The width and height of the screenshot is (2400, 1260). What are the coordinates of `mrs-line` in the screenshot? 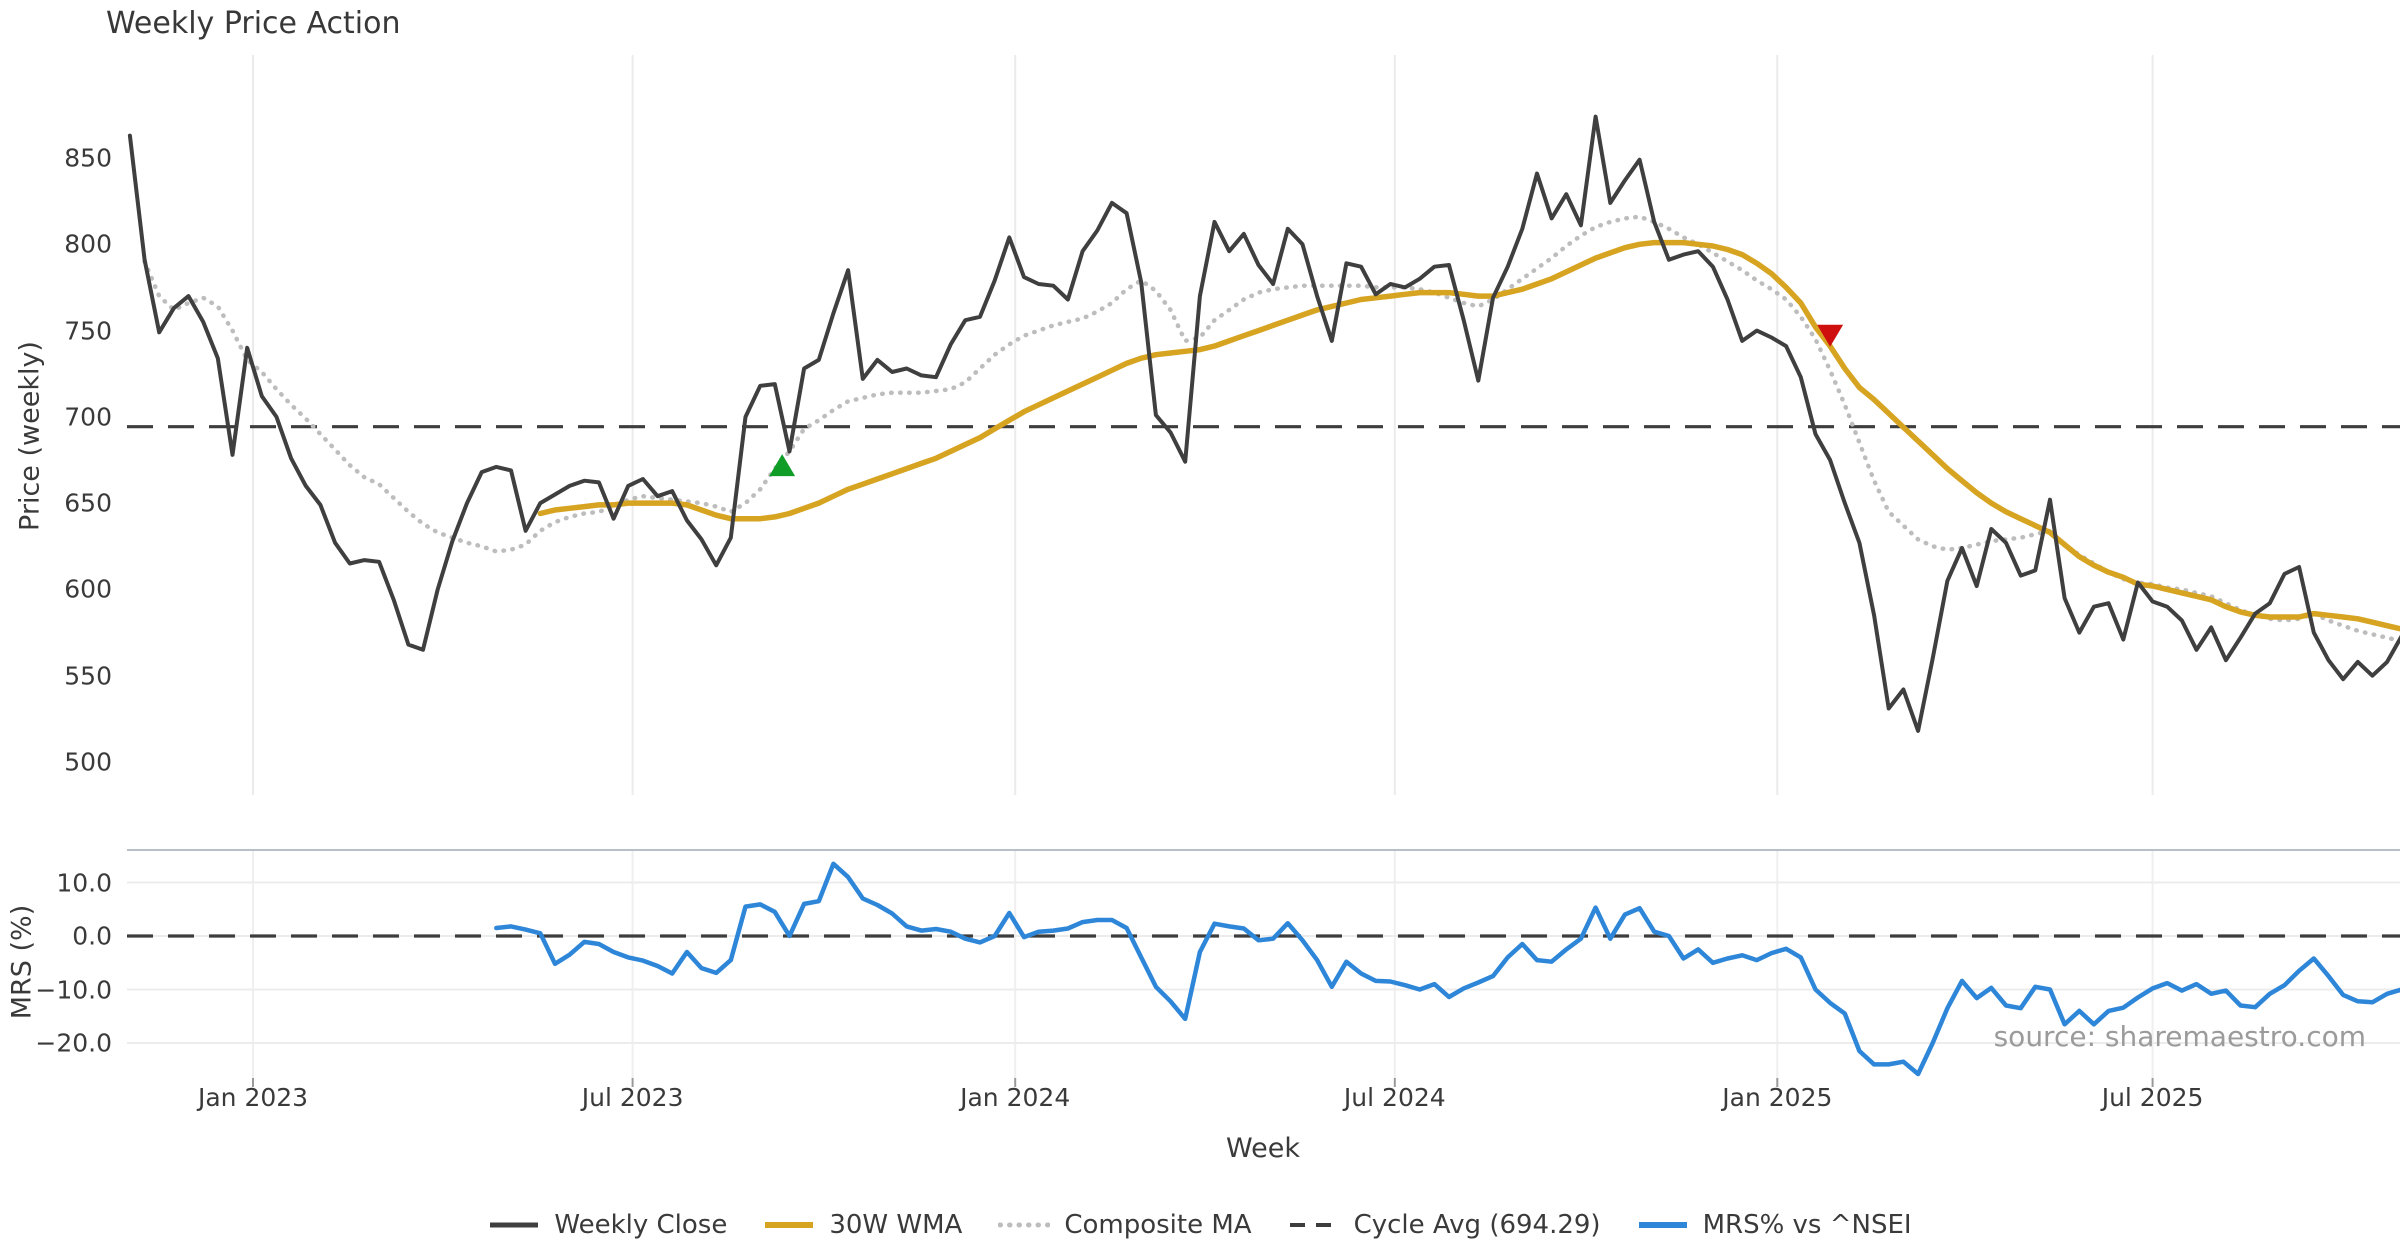 It's located at (1447, 969).